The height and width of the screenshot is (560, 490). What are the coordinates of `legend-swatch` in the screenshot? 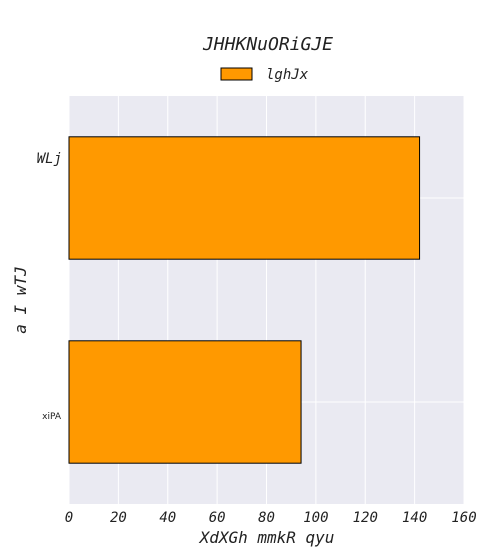 It's located at (236, 74).